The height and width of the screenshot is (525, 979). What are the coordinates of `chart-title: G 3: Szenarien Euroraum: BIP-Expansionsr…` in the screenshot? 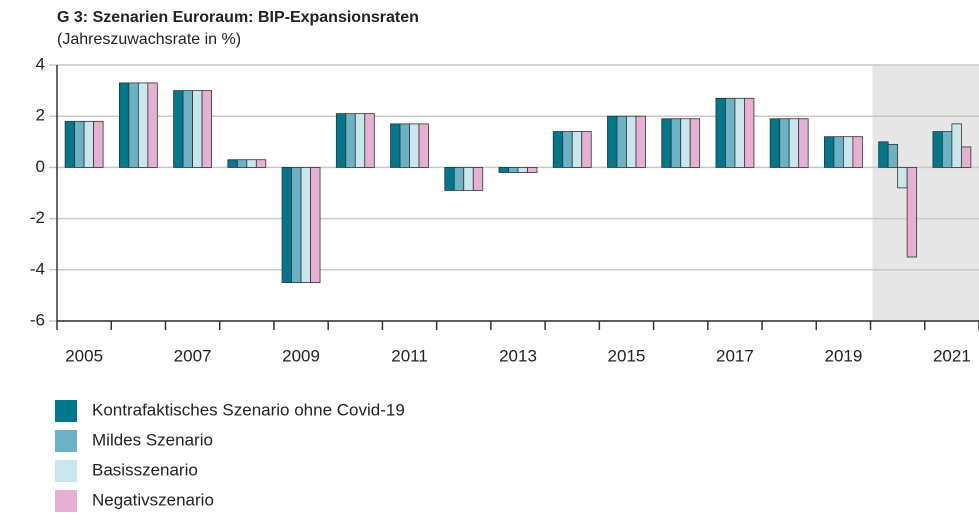 It's located at (238, 17).